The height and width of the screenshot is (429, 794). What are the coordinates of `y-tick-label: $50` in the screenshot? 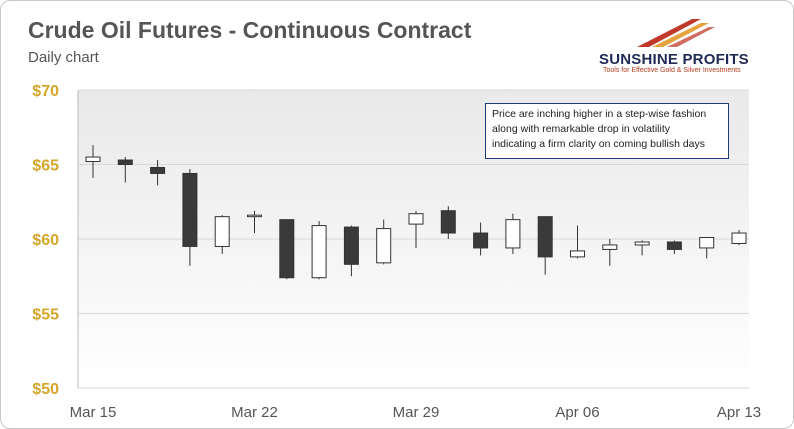 It's located at (45, 389).